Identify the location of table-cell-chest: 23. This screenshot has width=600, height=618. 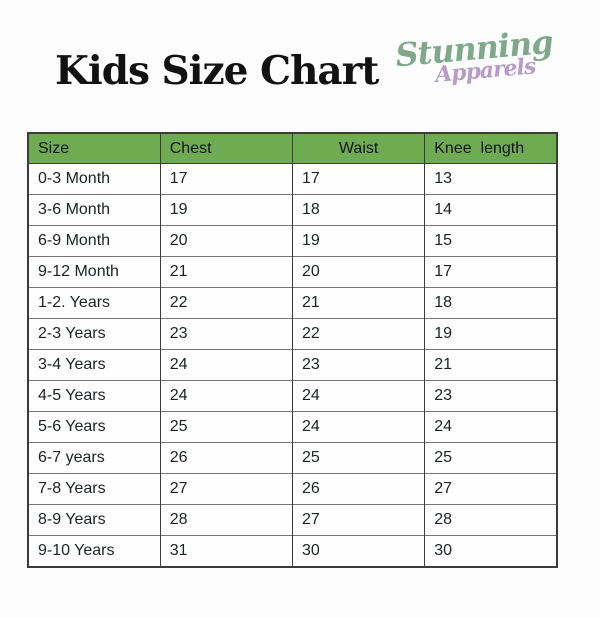
(226, 334).